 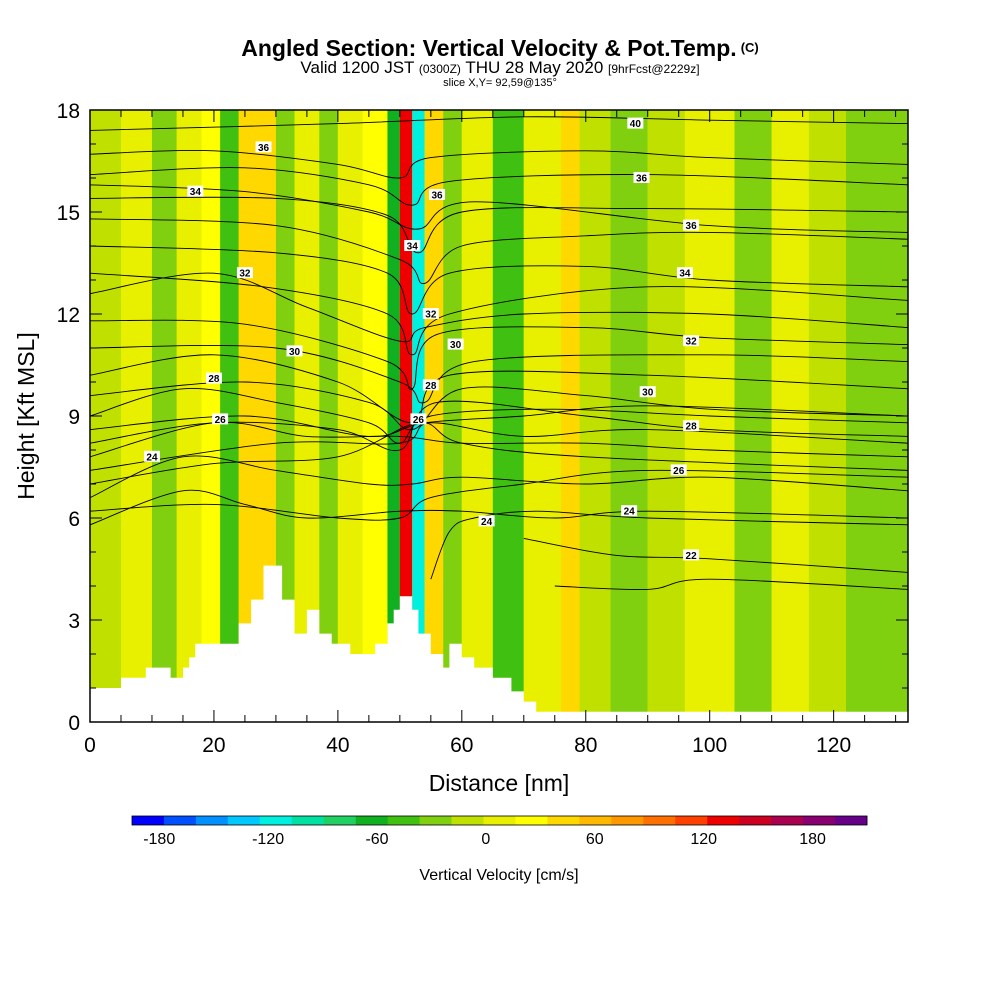 I want to click on colorbar-tick-label: 0, so click(x=485, y=839).